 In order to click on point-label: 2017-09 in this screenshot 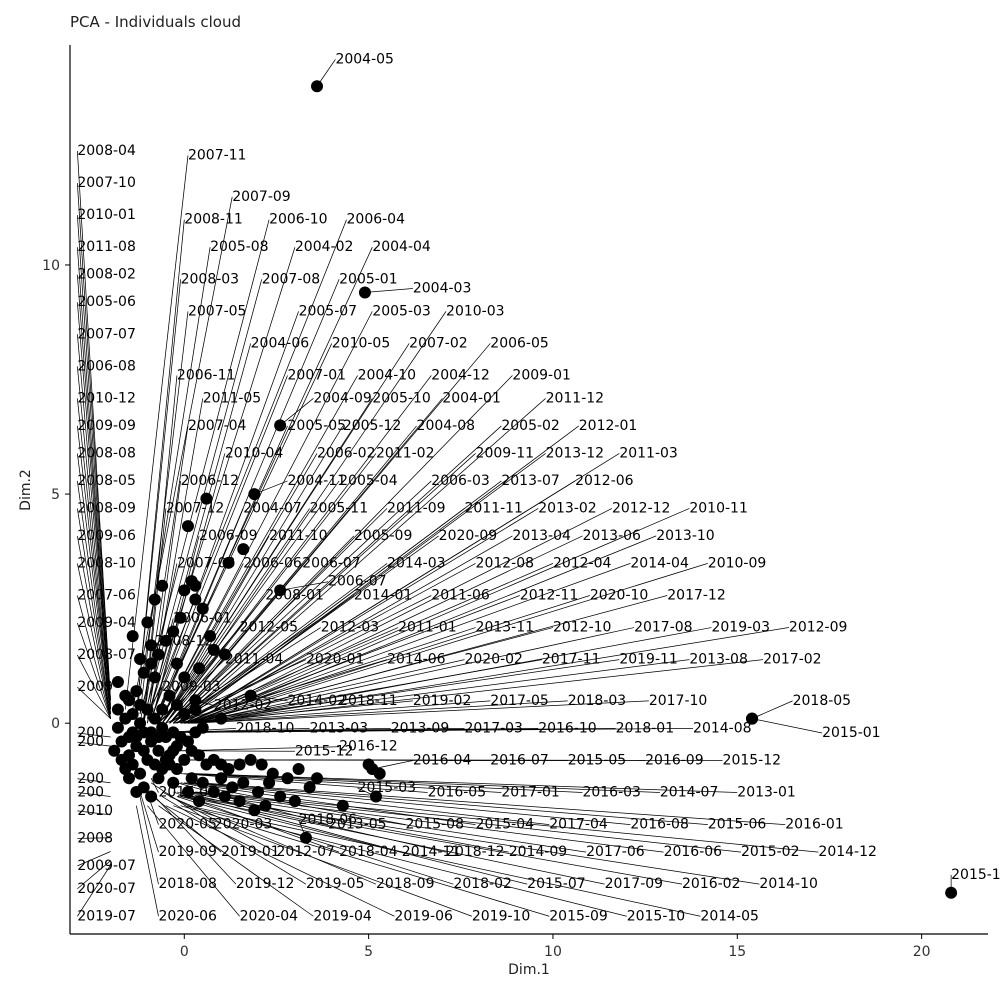, I will do `click(634, 884)`.